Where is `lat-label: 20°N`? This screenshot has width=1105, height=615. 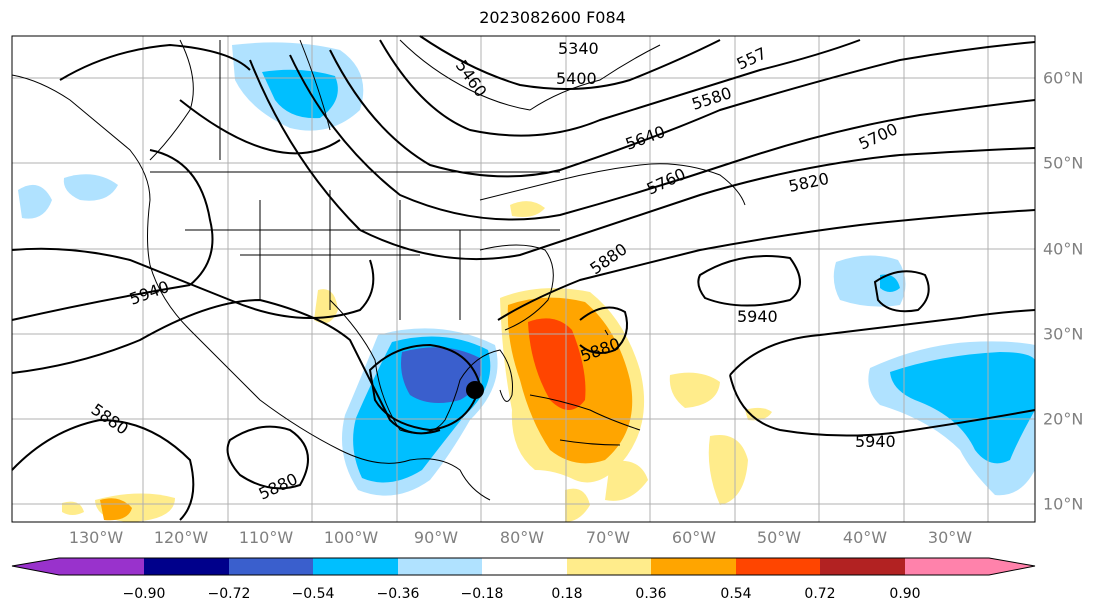 lat-label: 20°N is located at coordinates (1063, 419).